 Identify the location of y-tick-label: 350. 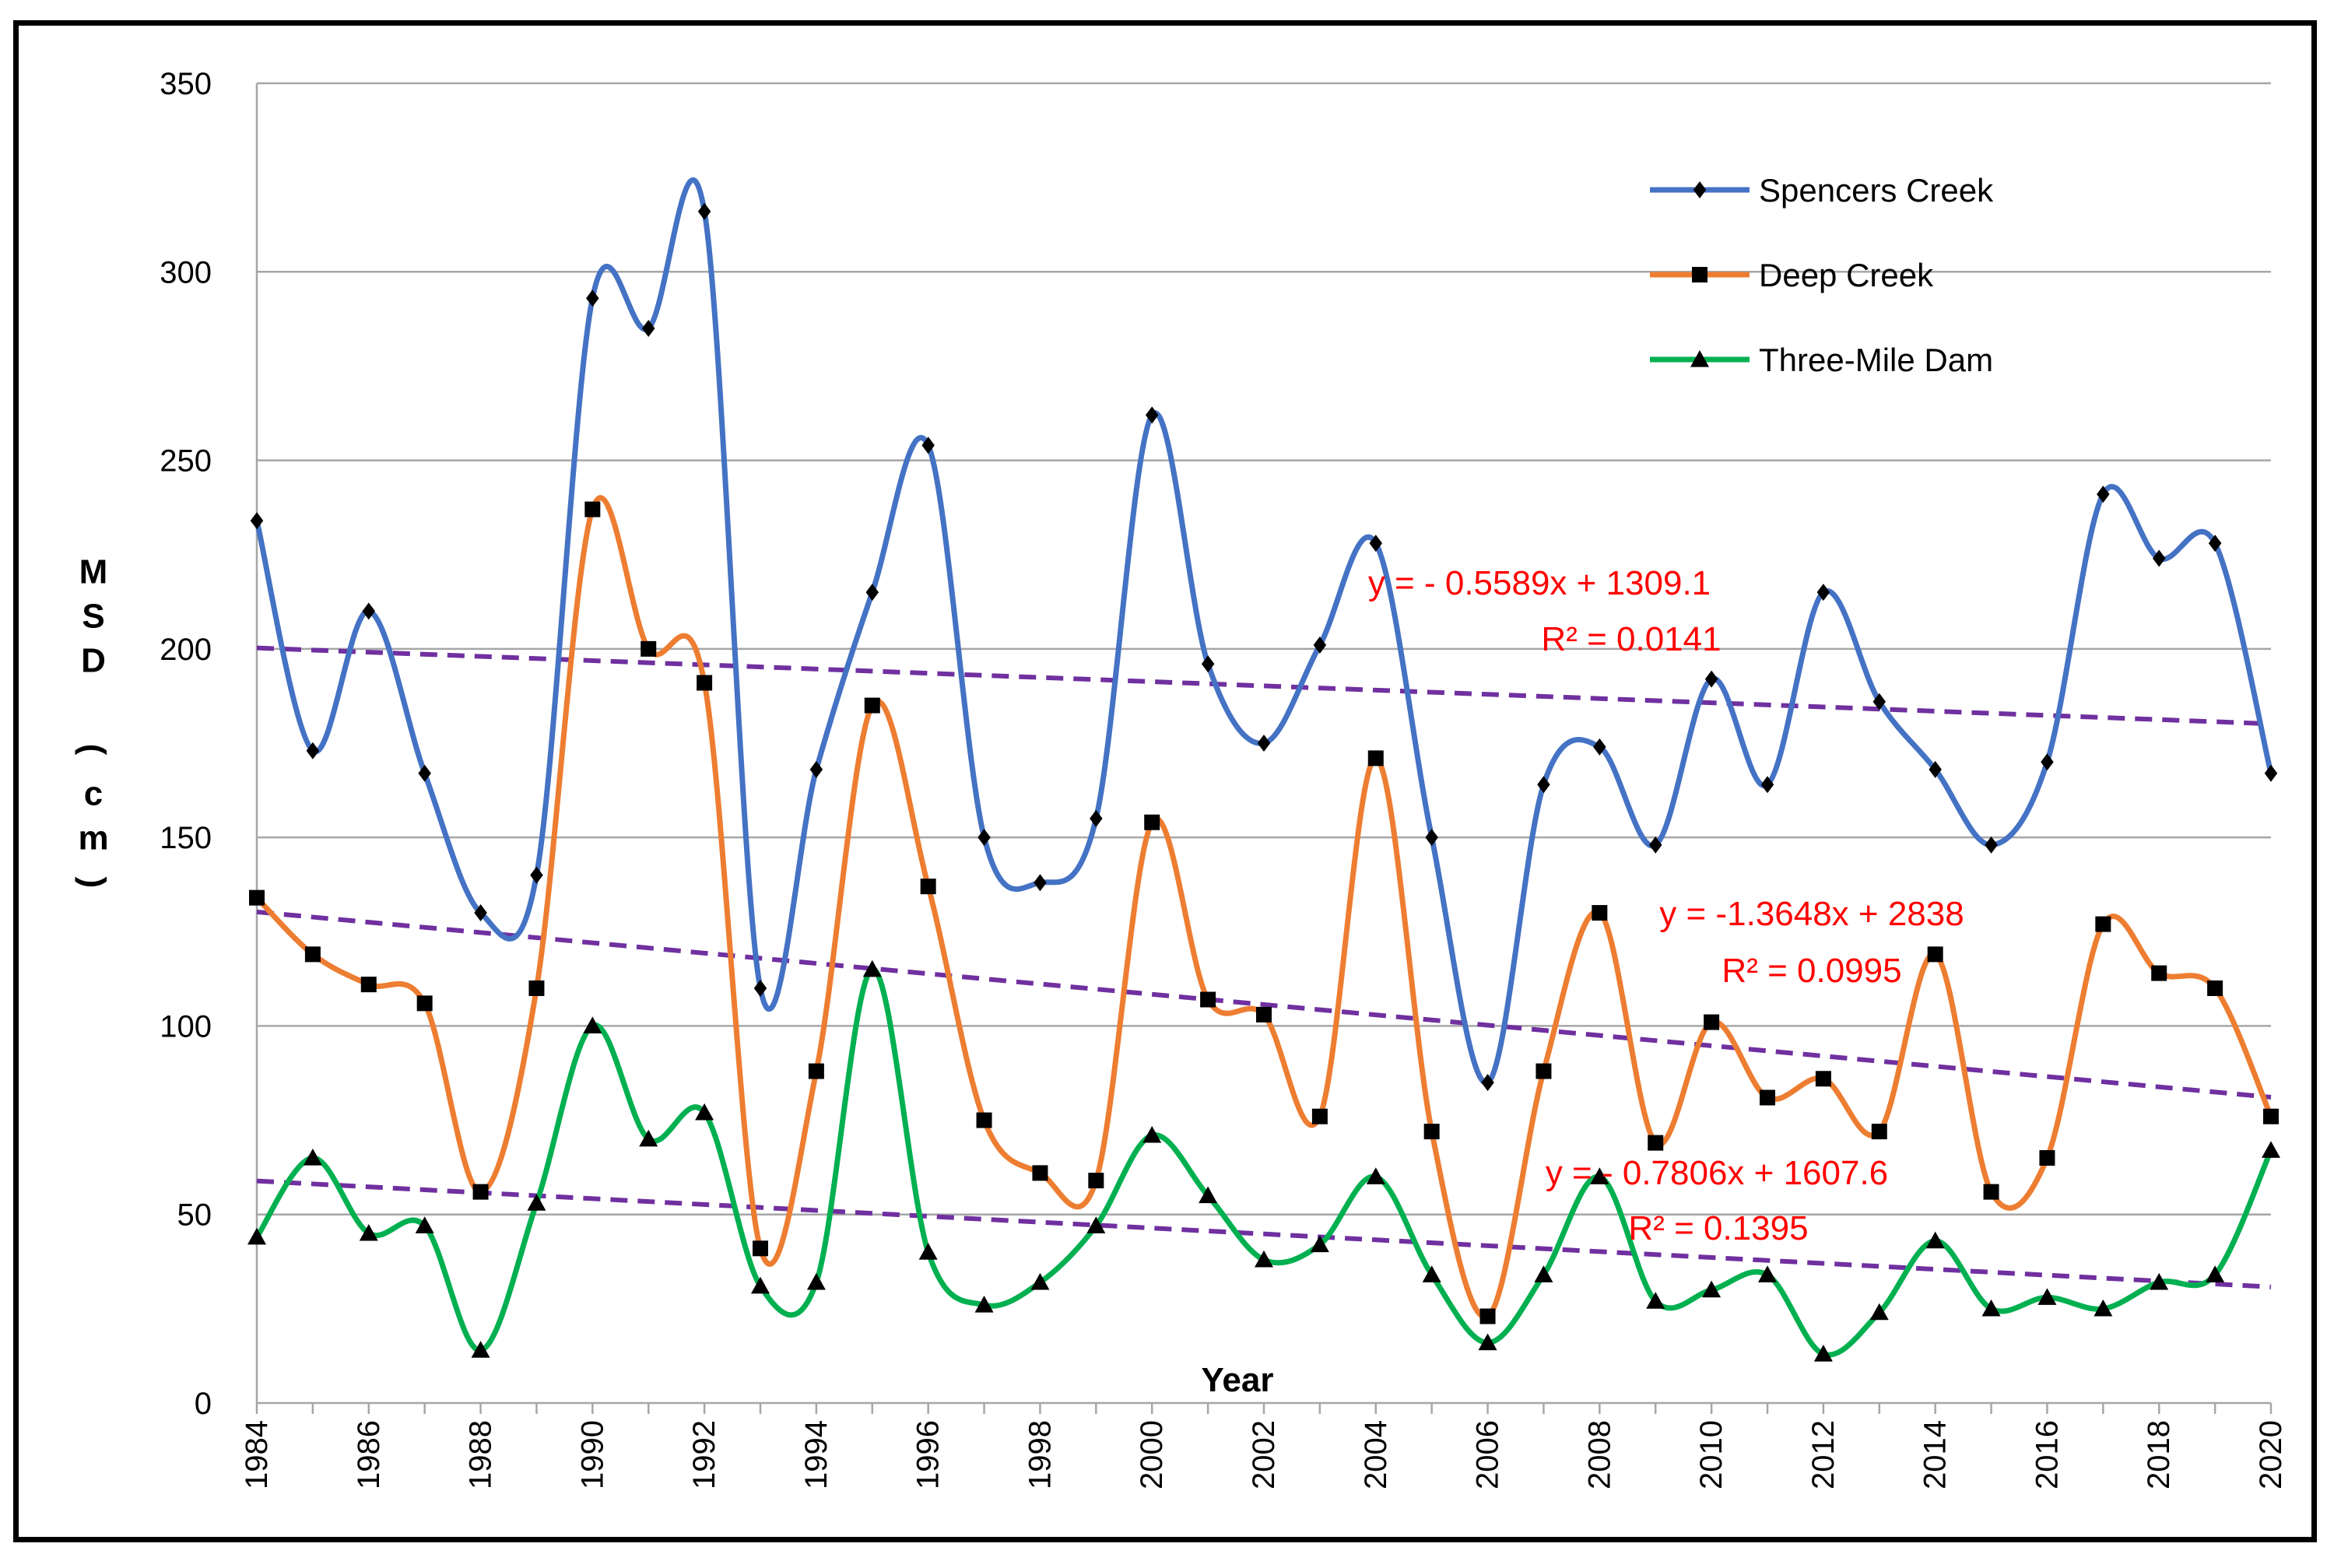
(186, 84).